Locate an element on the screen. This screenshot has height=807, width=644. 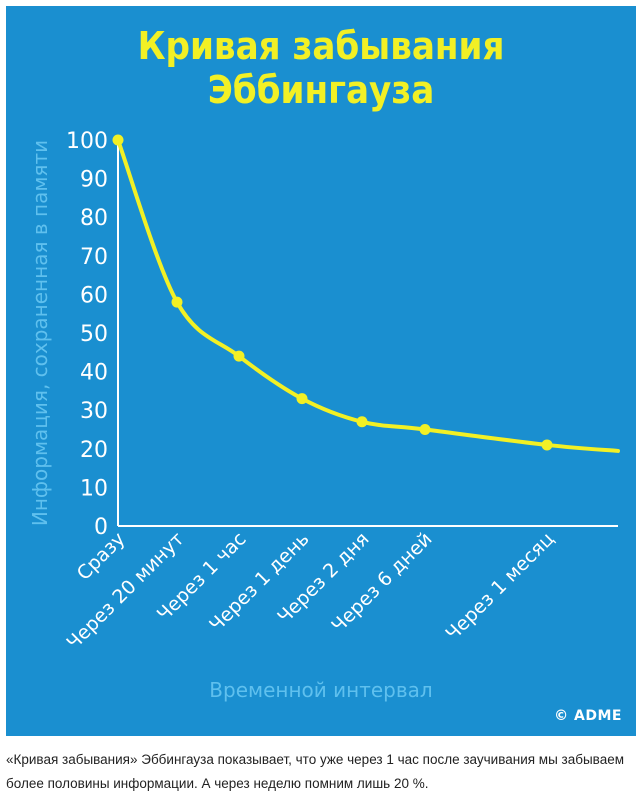
y-tick-80: 80 is located at coordinates (94, 218).